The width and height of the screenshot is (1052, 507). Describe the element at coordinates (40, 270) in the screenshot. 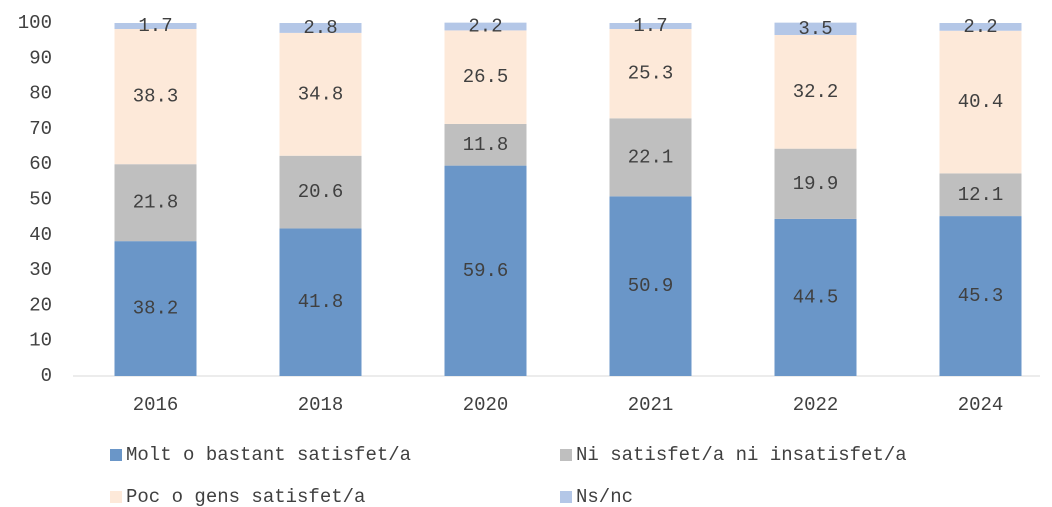

I see `y-tick-label: 30` at that location.